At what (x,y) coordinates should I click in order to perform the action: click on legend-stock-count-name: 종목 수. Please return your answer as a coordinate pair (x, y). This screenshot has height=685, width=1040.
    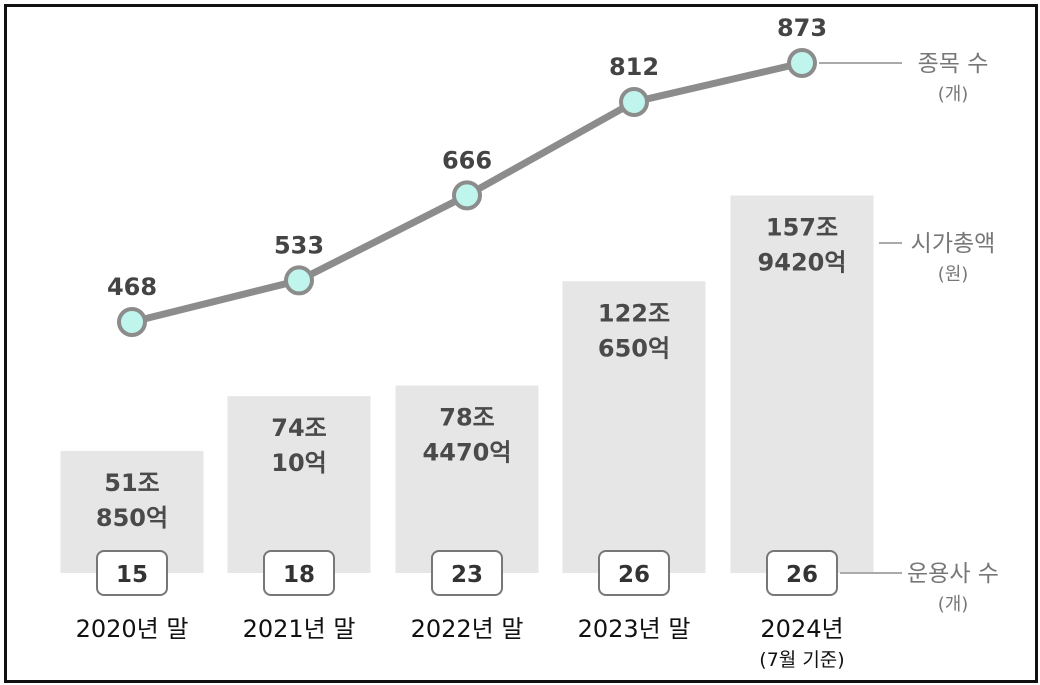
    Looking at the image, I should click on (953, 64).